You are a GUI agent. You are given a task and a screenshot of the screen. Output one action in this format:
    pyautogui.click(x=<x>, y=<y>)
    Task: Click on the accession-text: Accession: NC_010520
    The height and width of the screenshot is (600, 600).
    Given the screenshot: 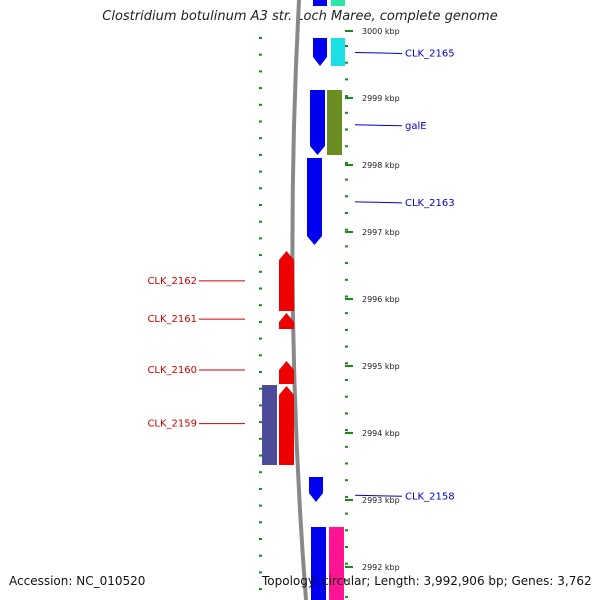 What is the action you would take?
    pyautogui.click(x=77, y=581)
    